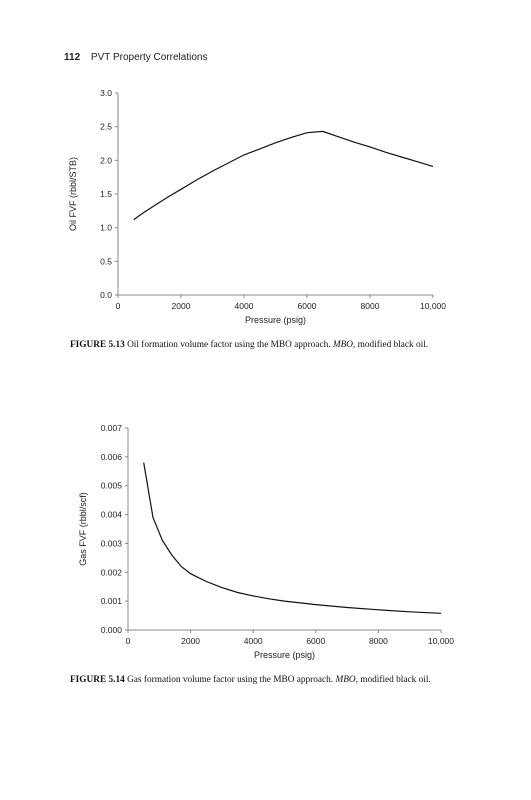  What do you see at coordinates (112, 630) in the screenshot?
I see `y-tick-label: 0.000` at bounding box center [112, 630].